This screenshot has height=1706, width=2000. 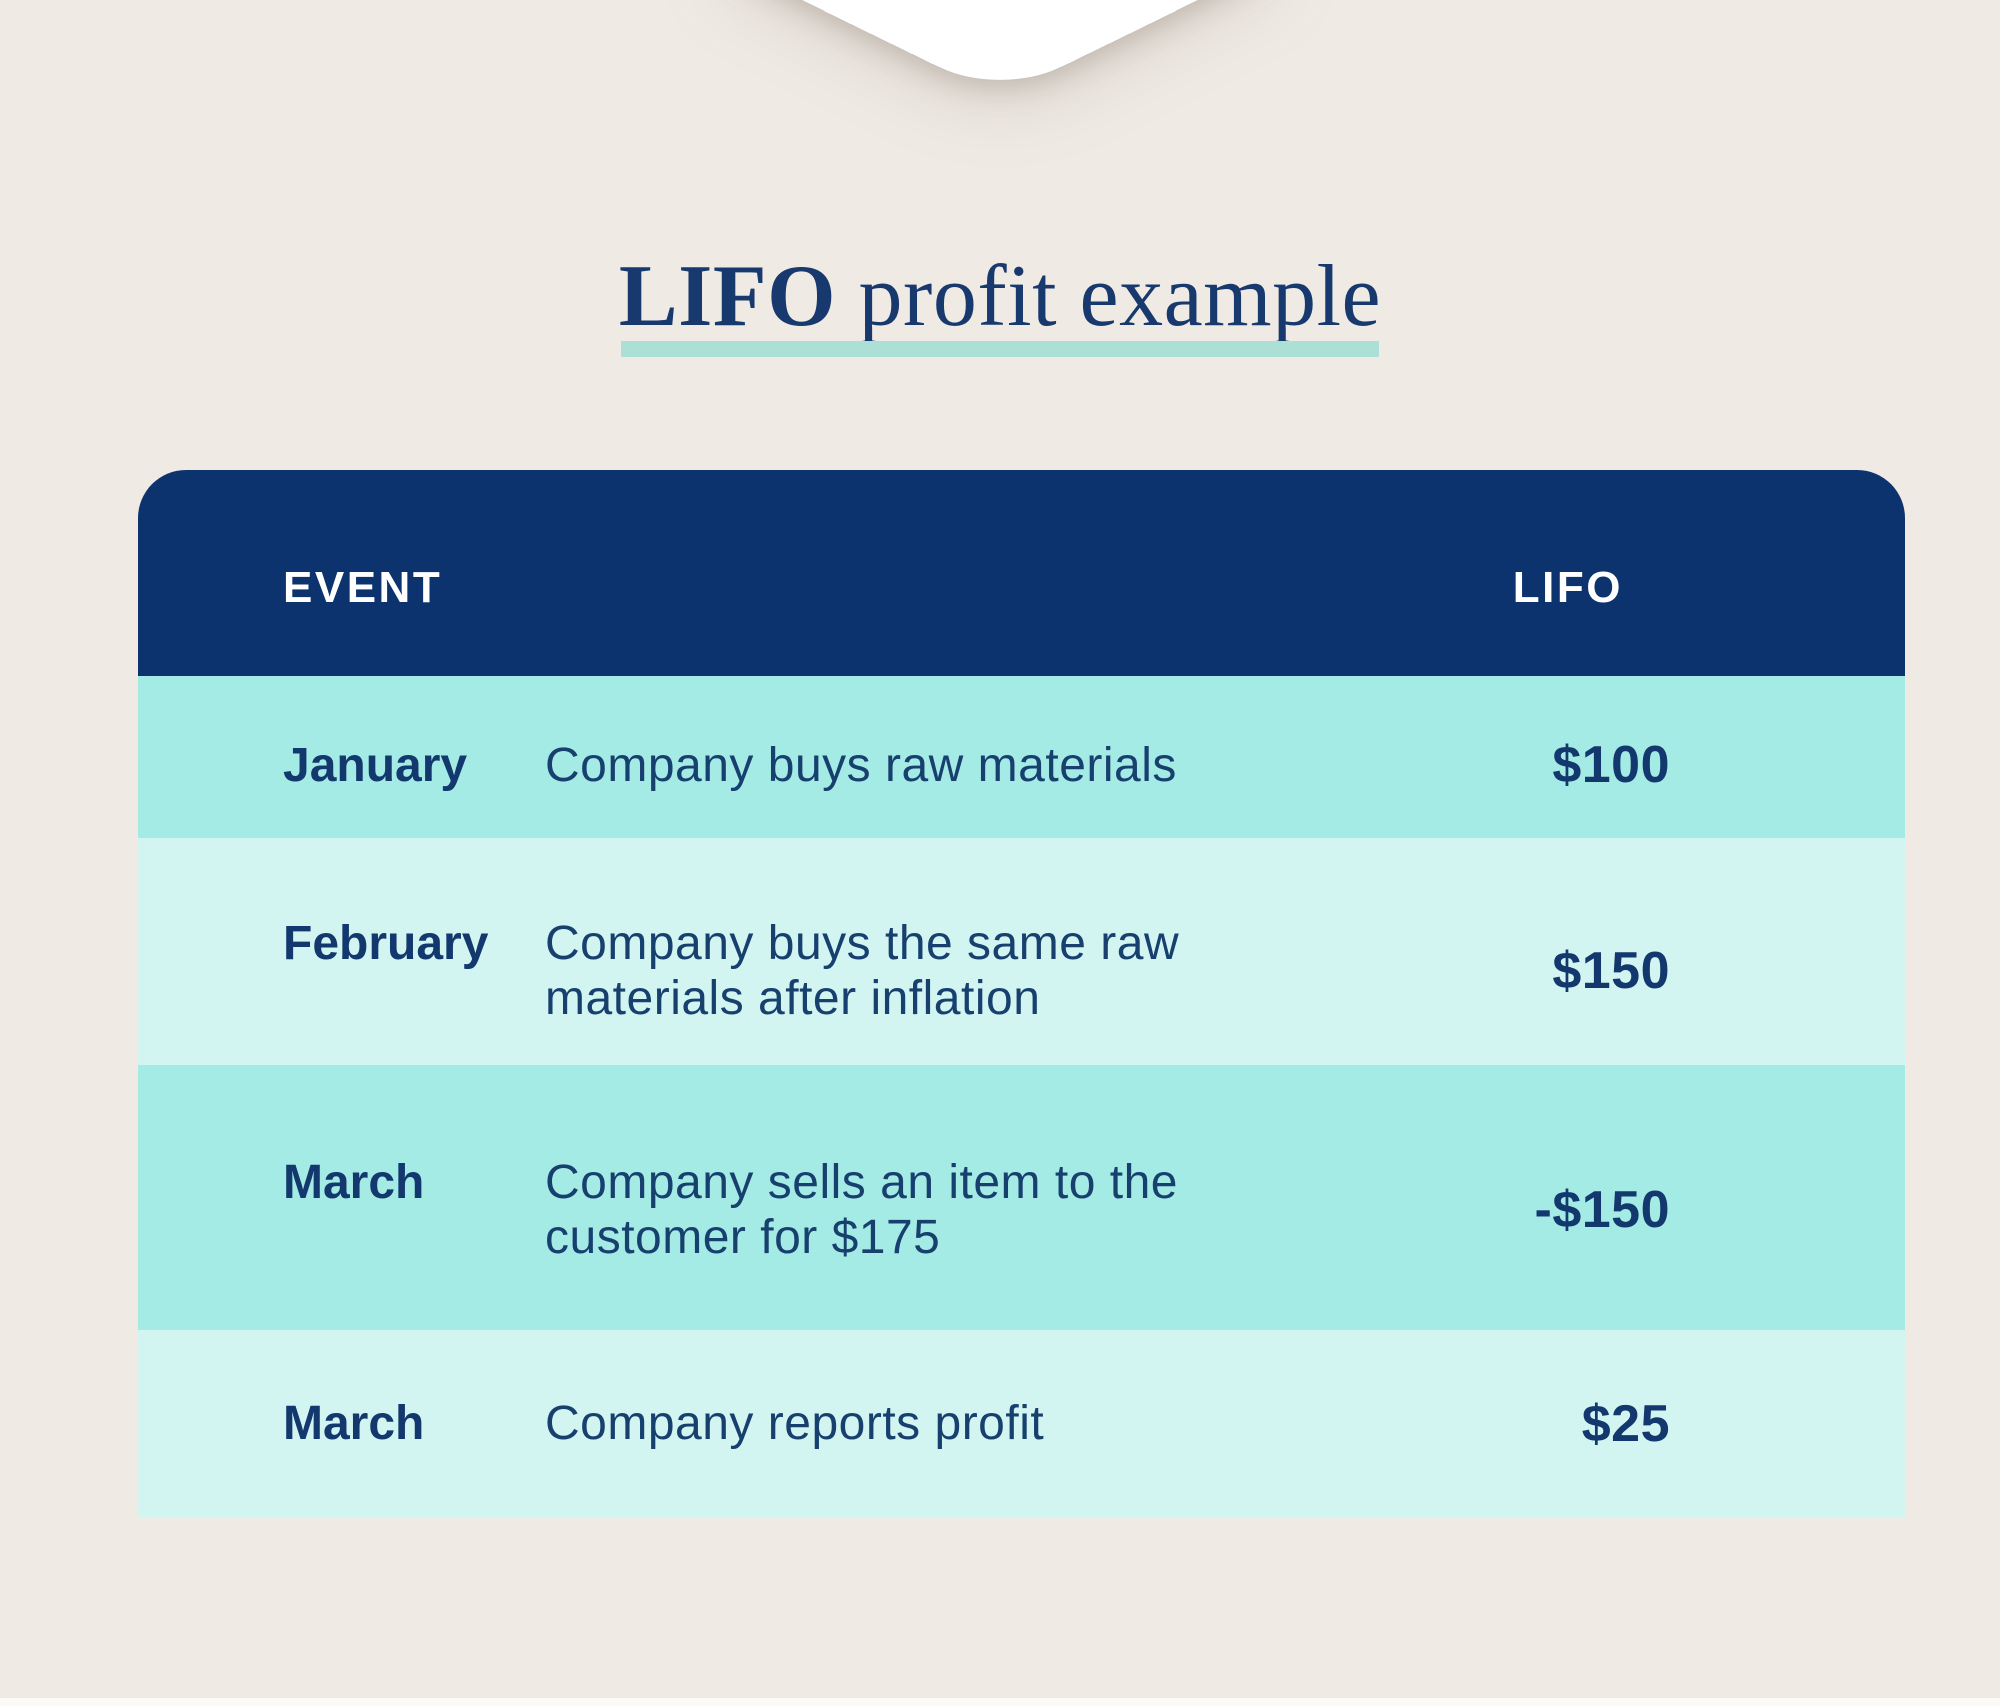 I want to click on row-lifo-value: $100, so click(x=1611, y=765).